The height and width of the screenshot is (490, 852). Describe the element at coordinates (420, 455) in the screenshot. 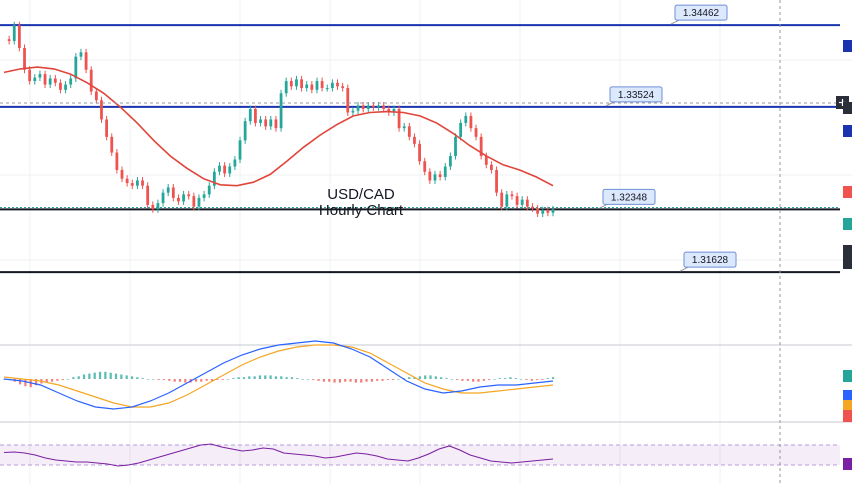

I see `rsi-pane` at that location.